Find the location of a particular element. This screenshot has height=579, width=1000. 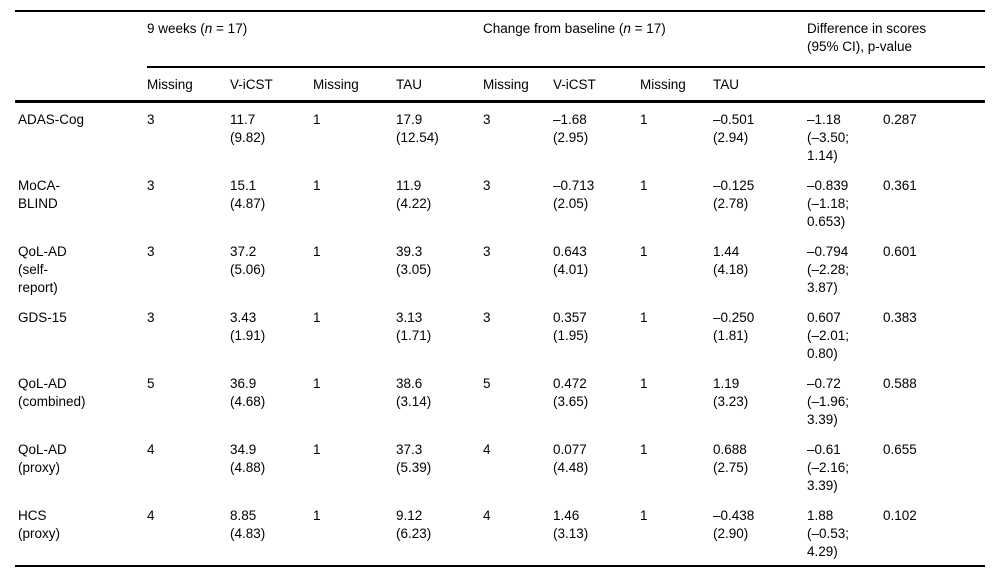

data-cell: 34.9 (4.88) is located at coordinates (248, 458).